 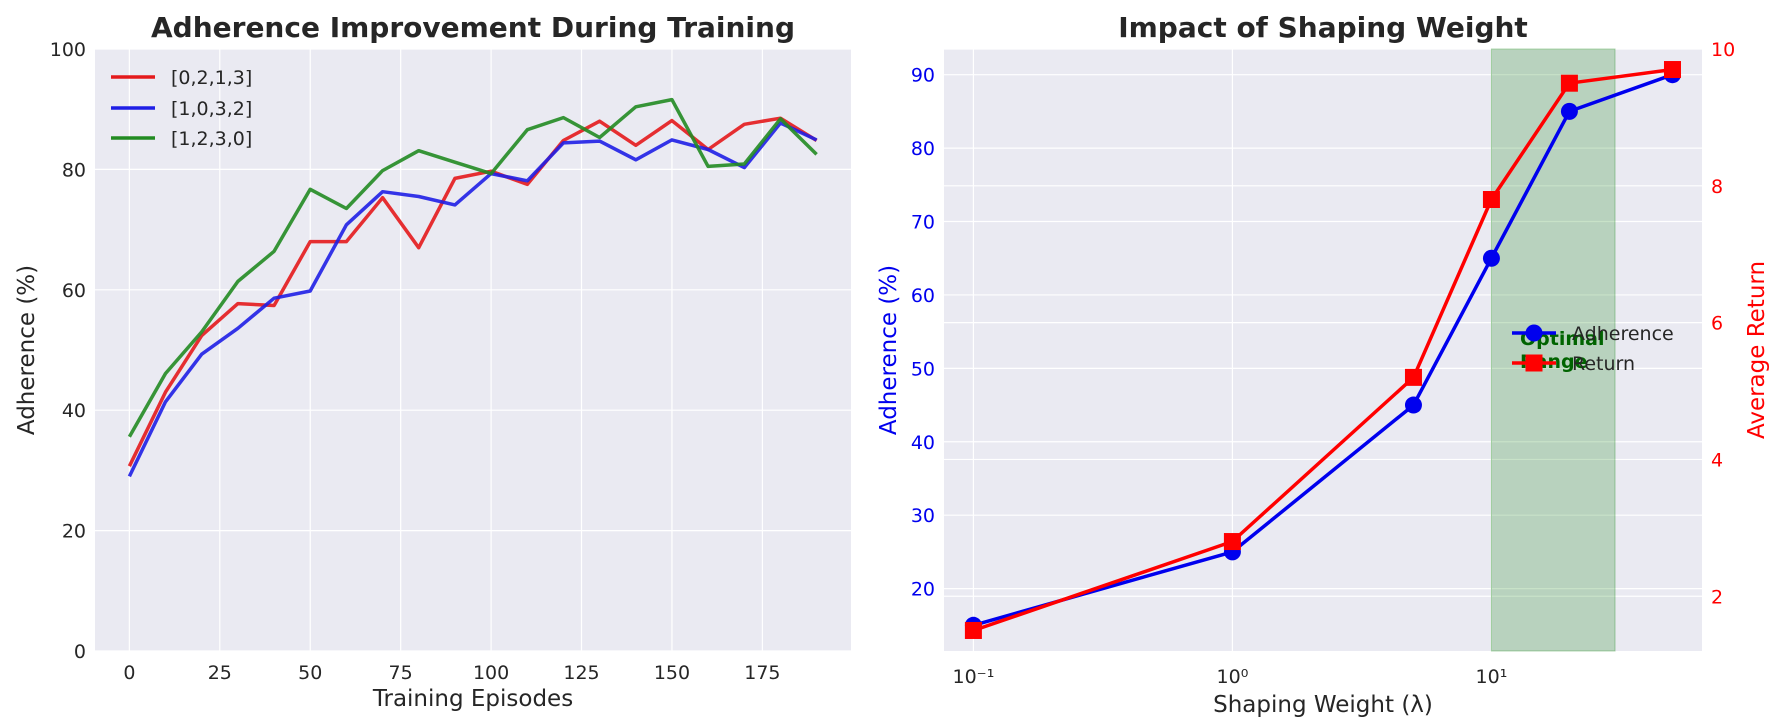 I want to click on right-y-axis-label-left: Adherence (%), so click(x=889, y=350).